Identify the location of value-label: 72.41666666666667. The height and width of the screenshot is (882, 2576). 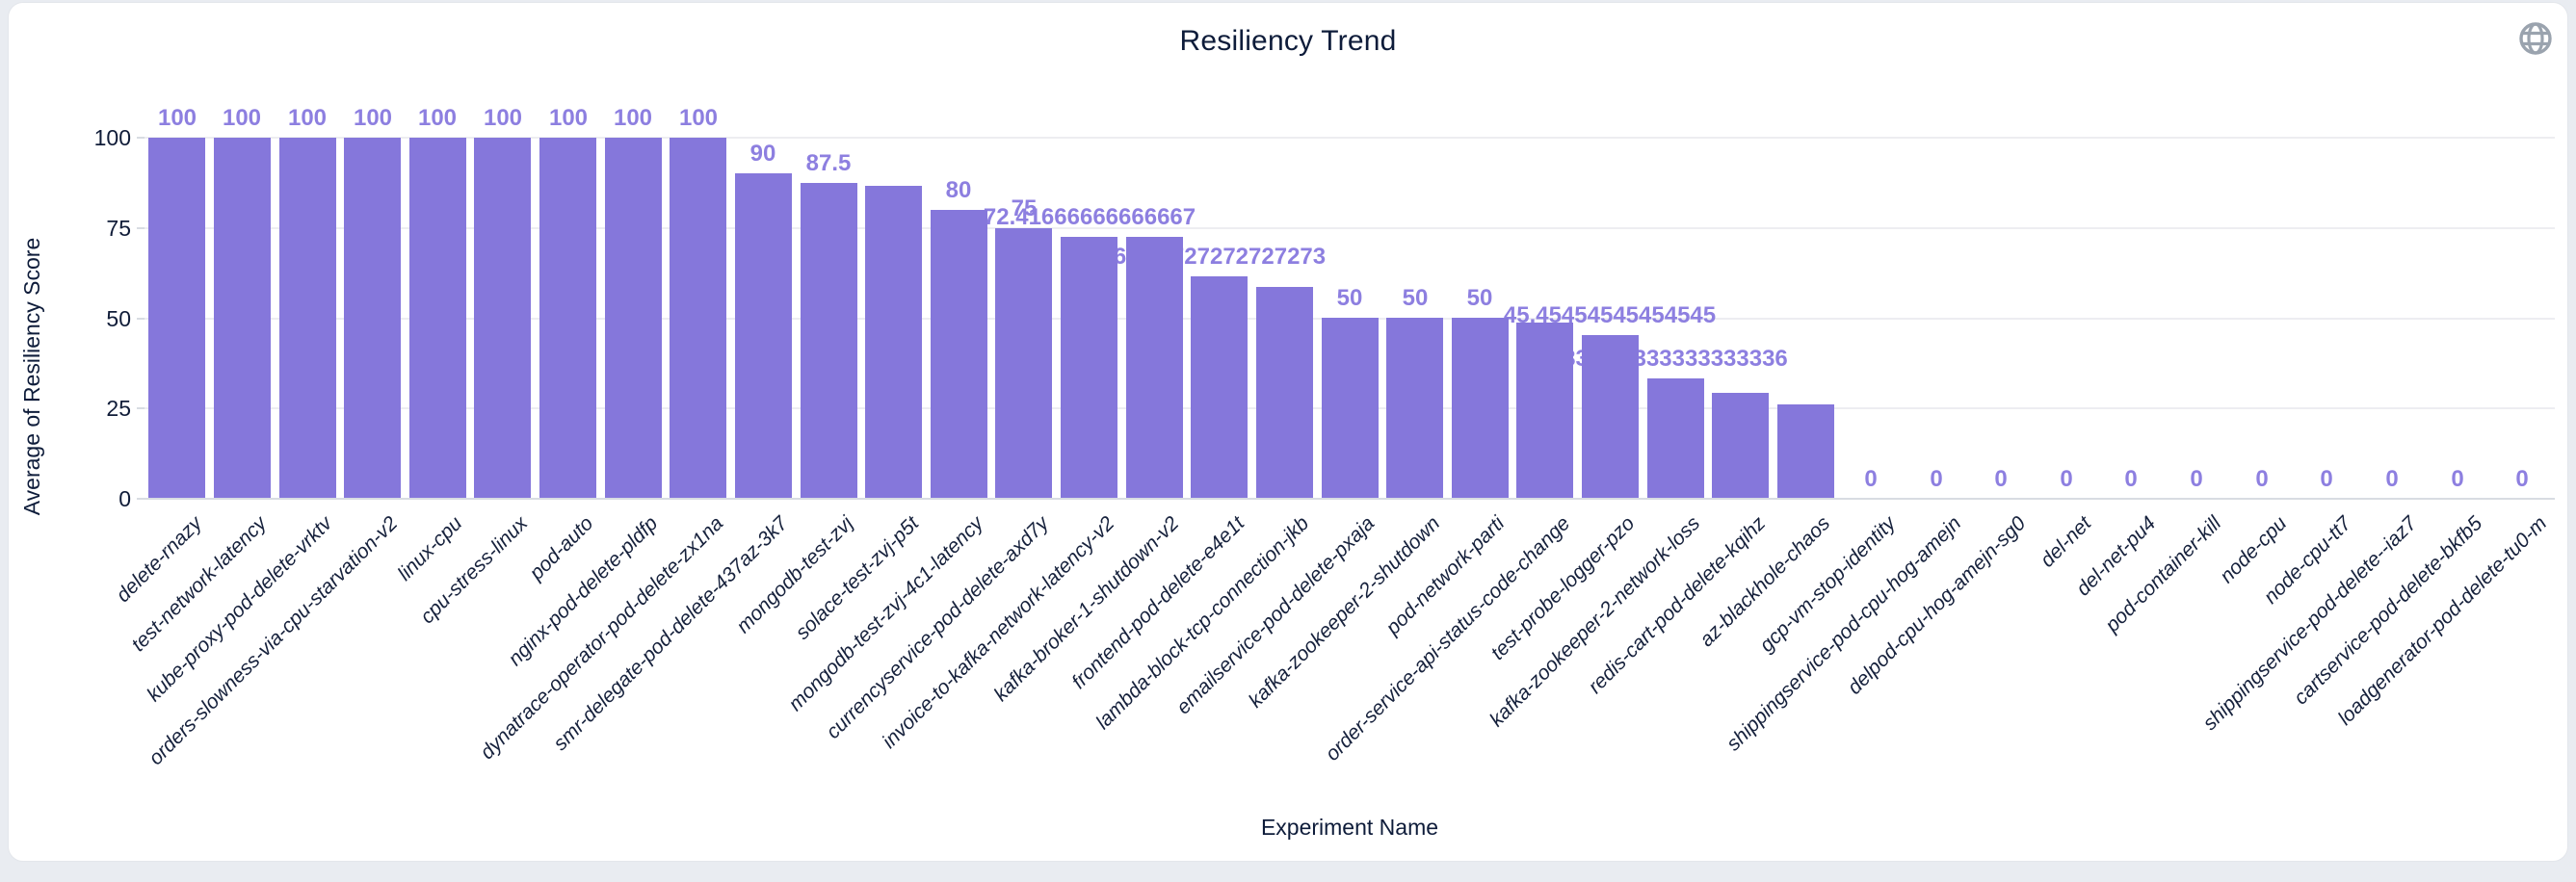
(1090, 217).